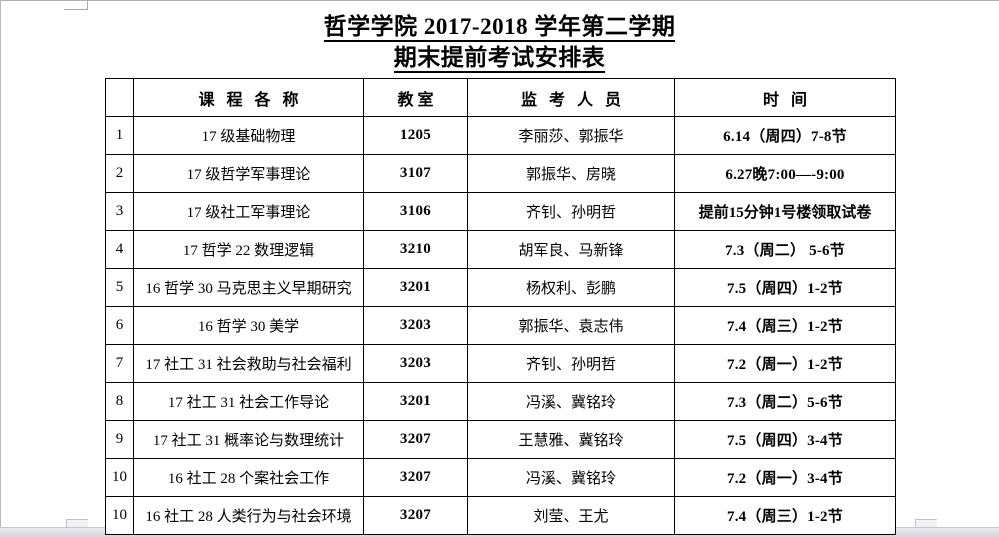 This screenshot has height=537, width=999. I want to click on column-header-index, so click(119, 97).